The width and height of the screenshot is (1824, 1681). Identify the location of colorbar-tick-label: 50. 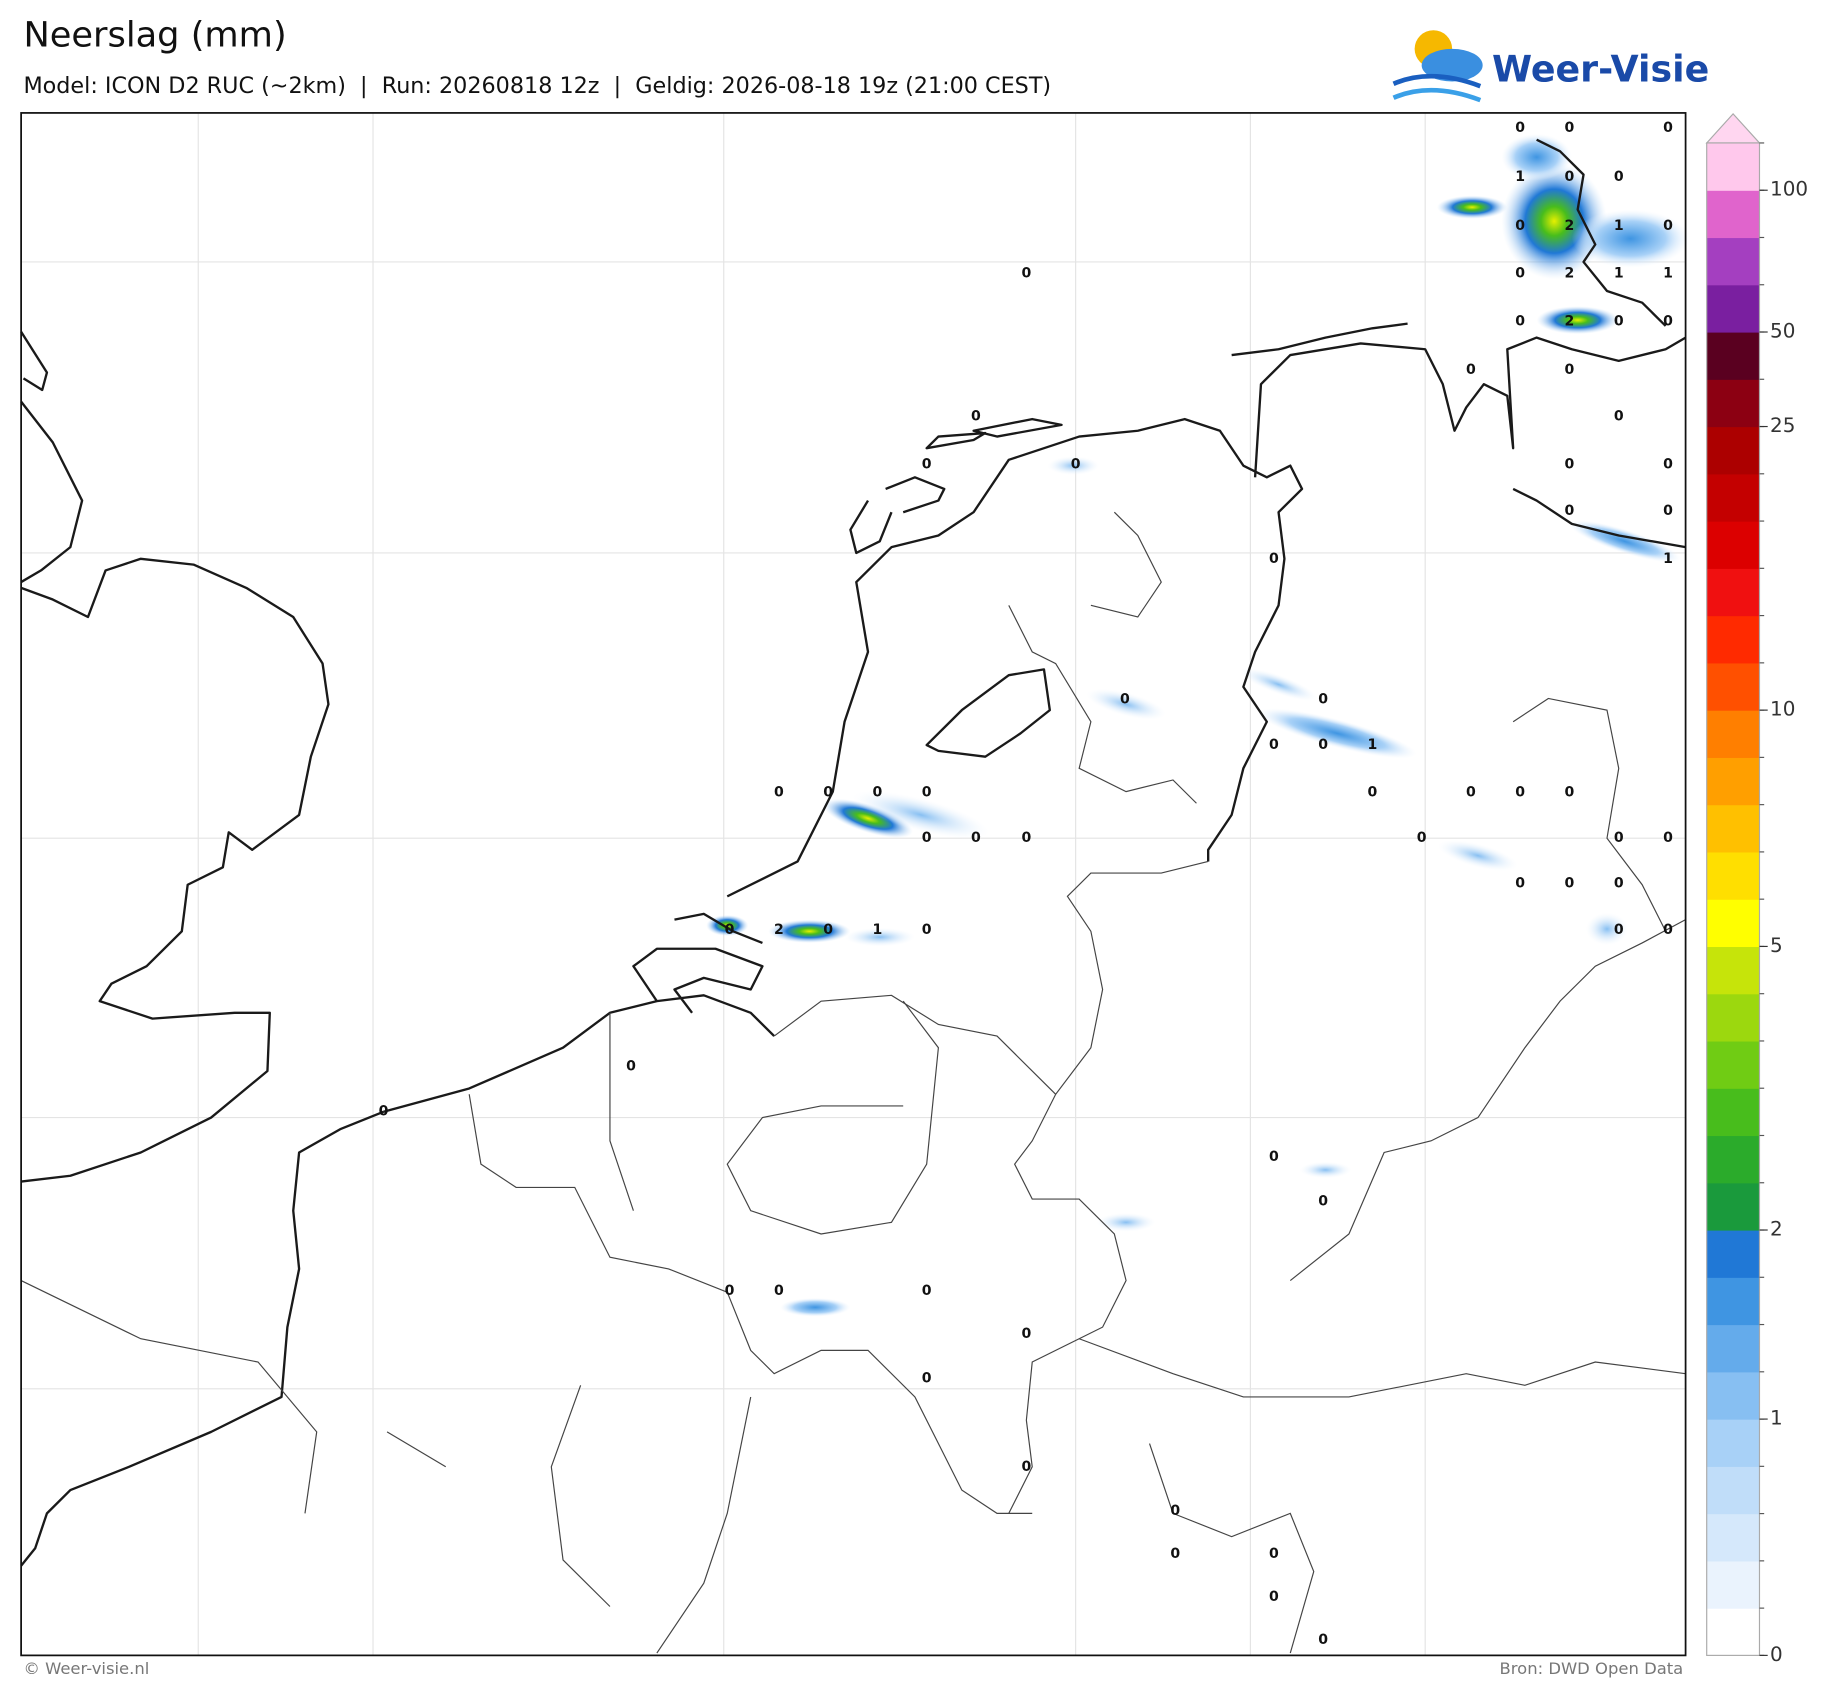
(1782, 331).